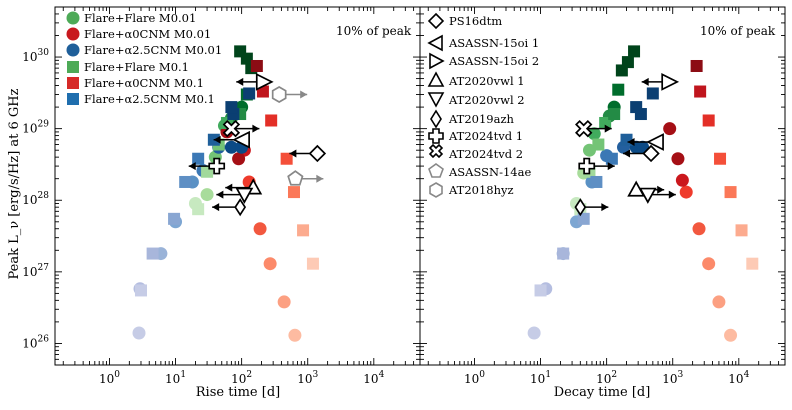 Image resolution: width=792 pixels, height=410 pixels. Describe the element at coordinates (485, 136) in the screenshot. I see `legend-label-at2024tvd1: AT2024tvd 1` at that location.